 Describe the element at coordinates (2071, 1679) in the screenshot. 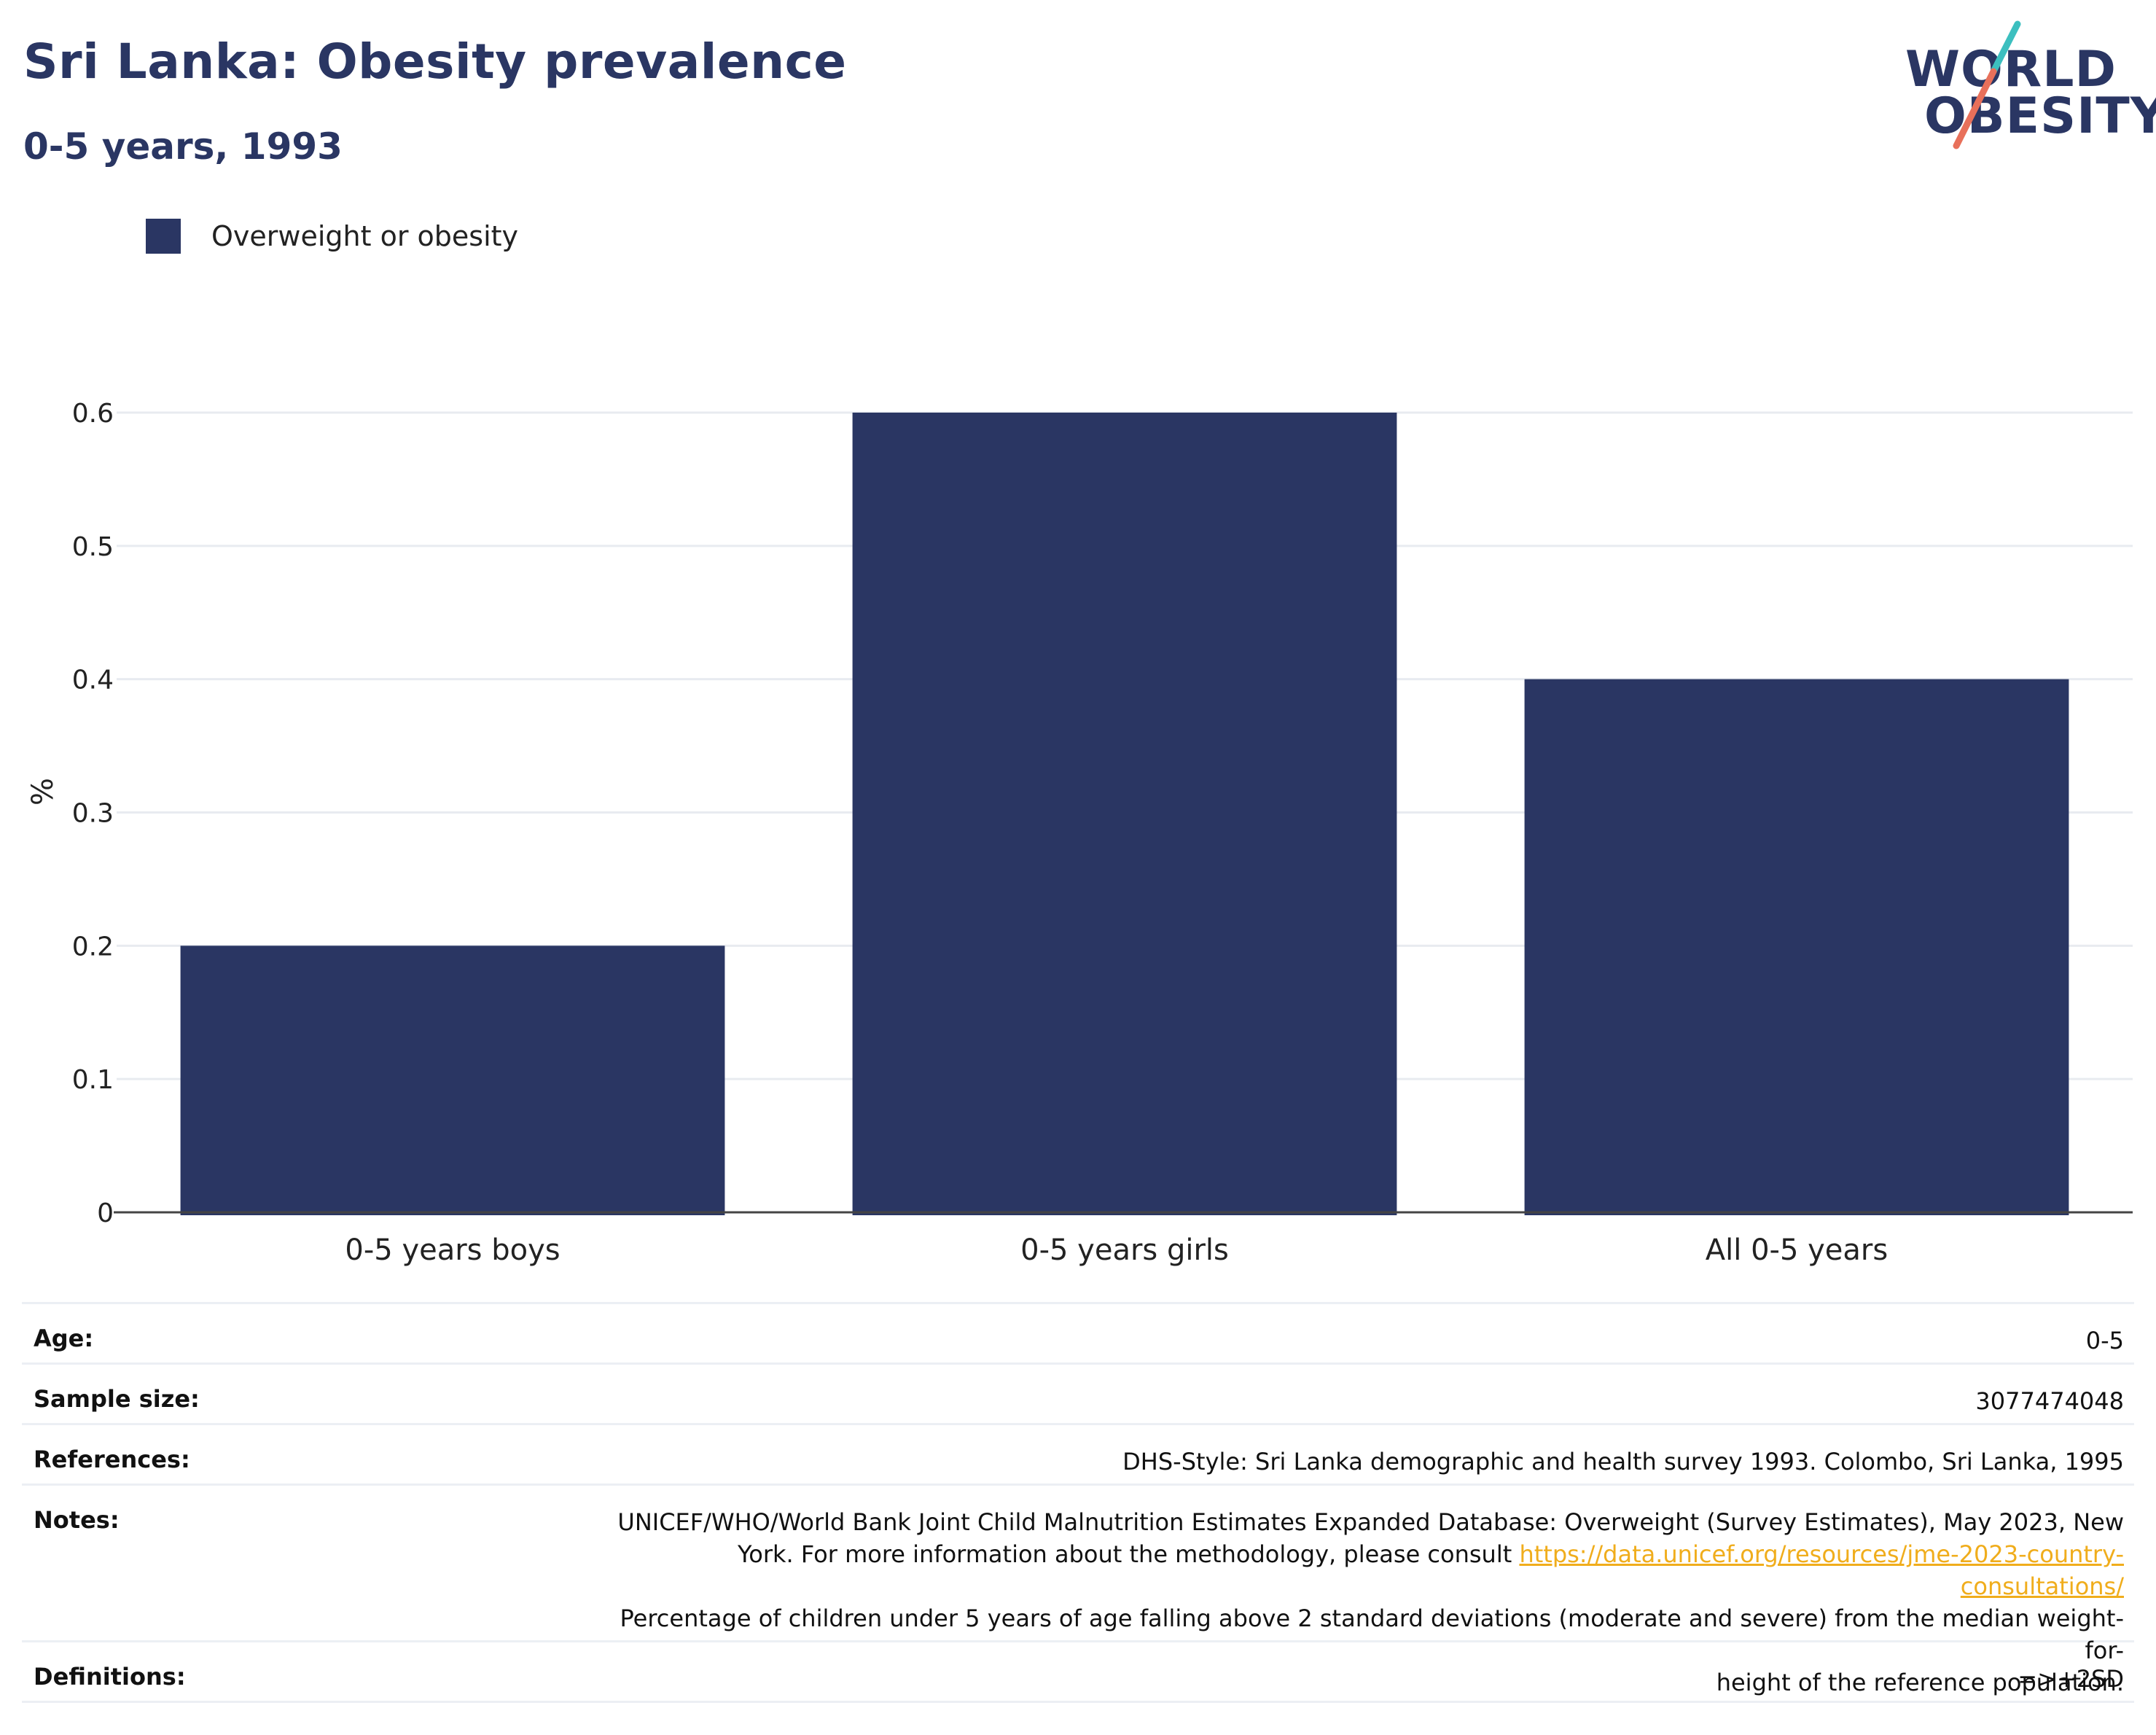

I see `info-value-definitions: =>+2SD` at that location.